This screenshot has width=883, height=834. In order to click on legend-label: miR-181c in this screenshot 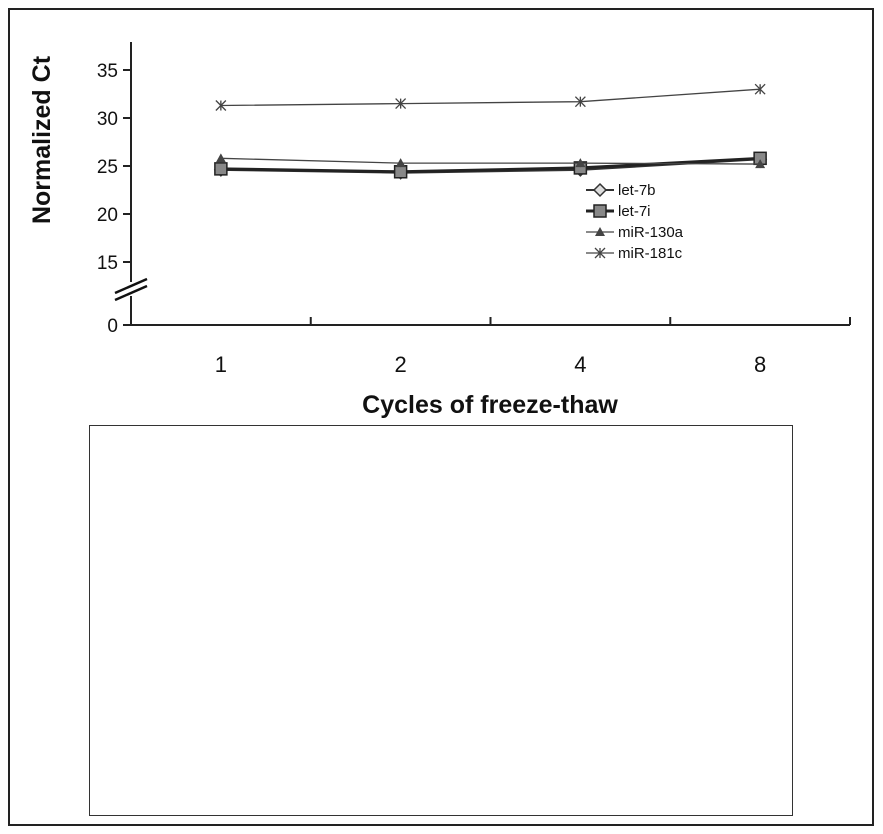, I will do `click(650, 253)`.